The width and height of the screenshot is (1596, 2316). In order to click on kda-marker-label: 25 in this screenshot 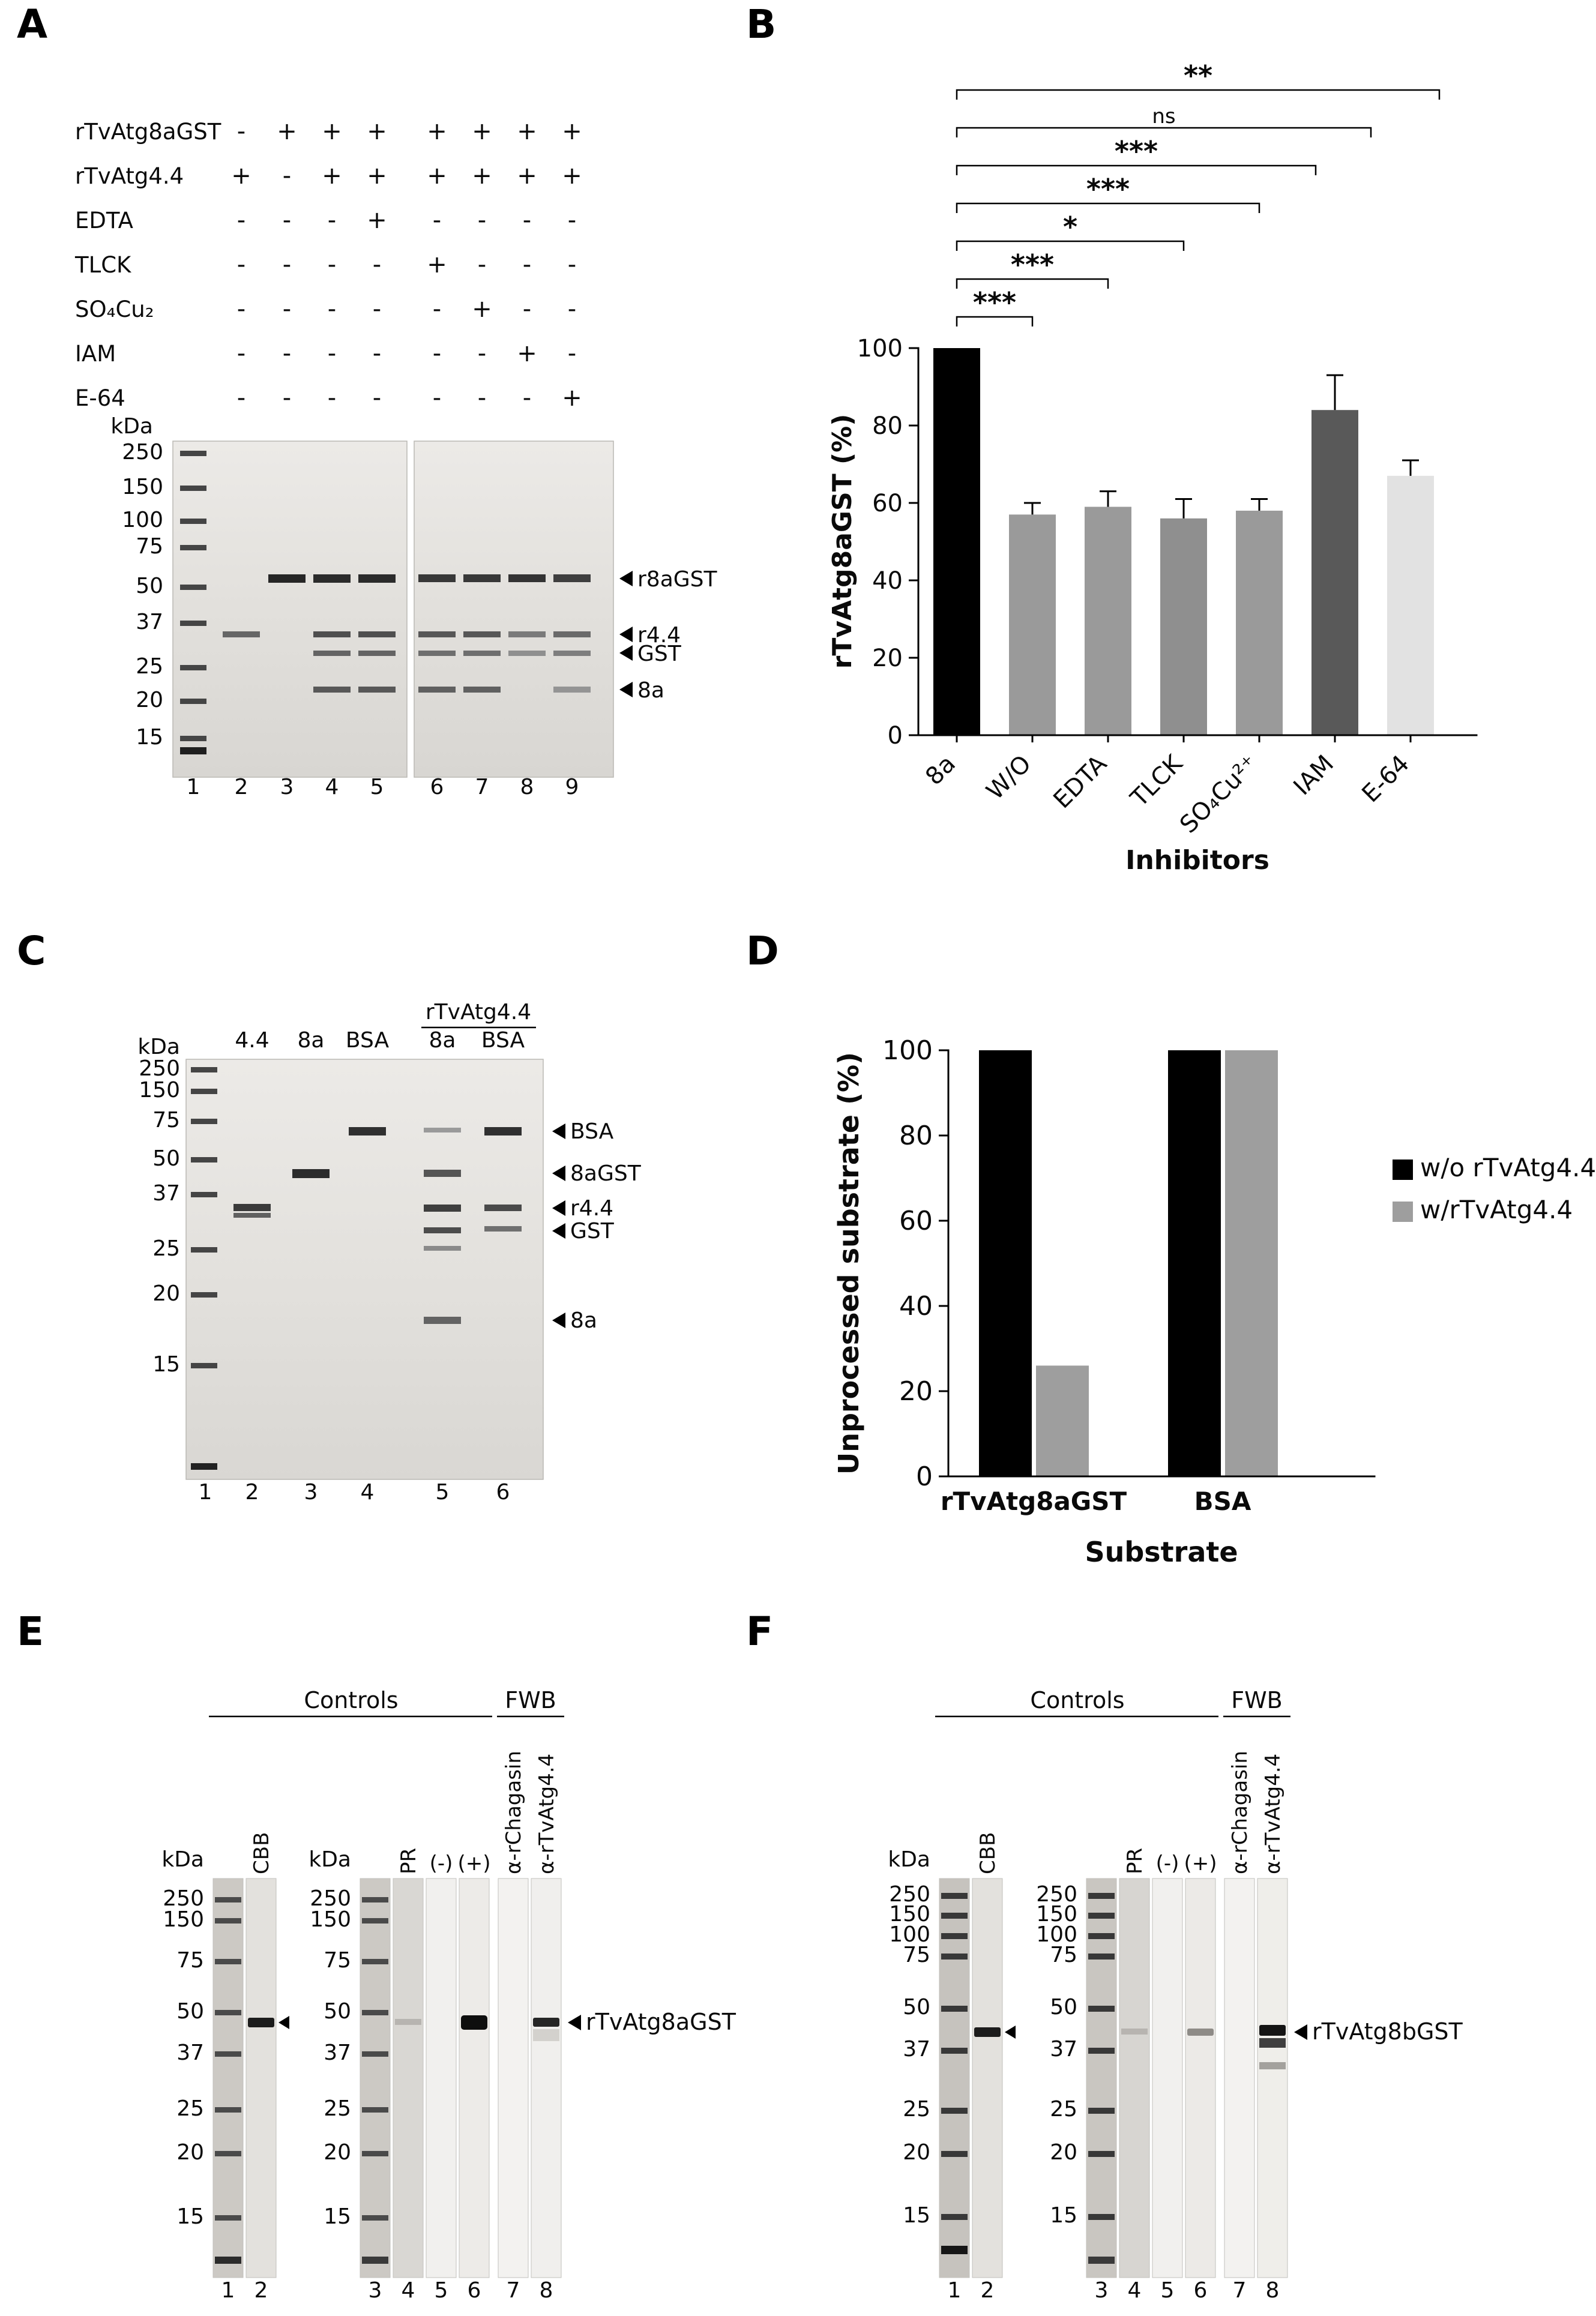, I will do `click(190, 2108)`.